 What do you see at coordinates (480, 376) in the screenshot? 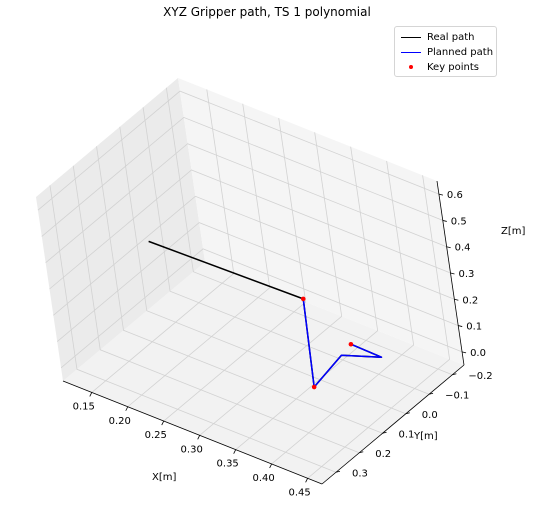
I see `y-tick-label: −0.2` at bounding box center [480, 376].